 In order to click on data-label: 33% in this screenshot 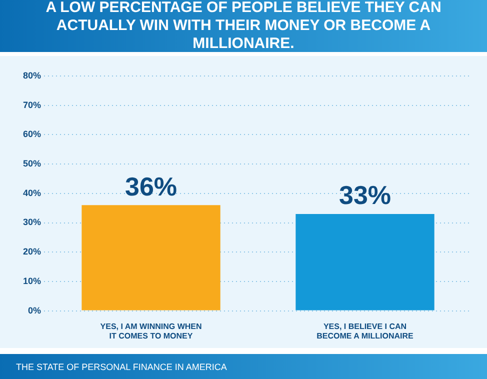, I will do `click(365, 195)`.